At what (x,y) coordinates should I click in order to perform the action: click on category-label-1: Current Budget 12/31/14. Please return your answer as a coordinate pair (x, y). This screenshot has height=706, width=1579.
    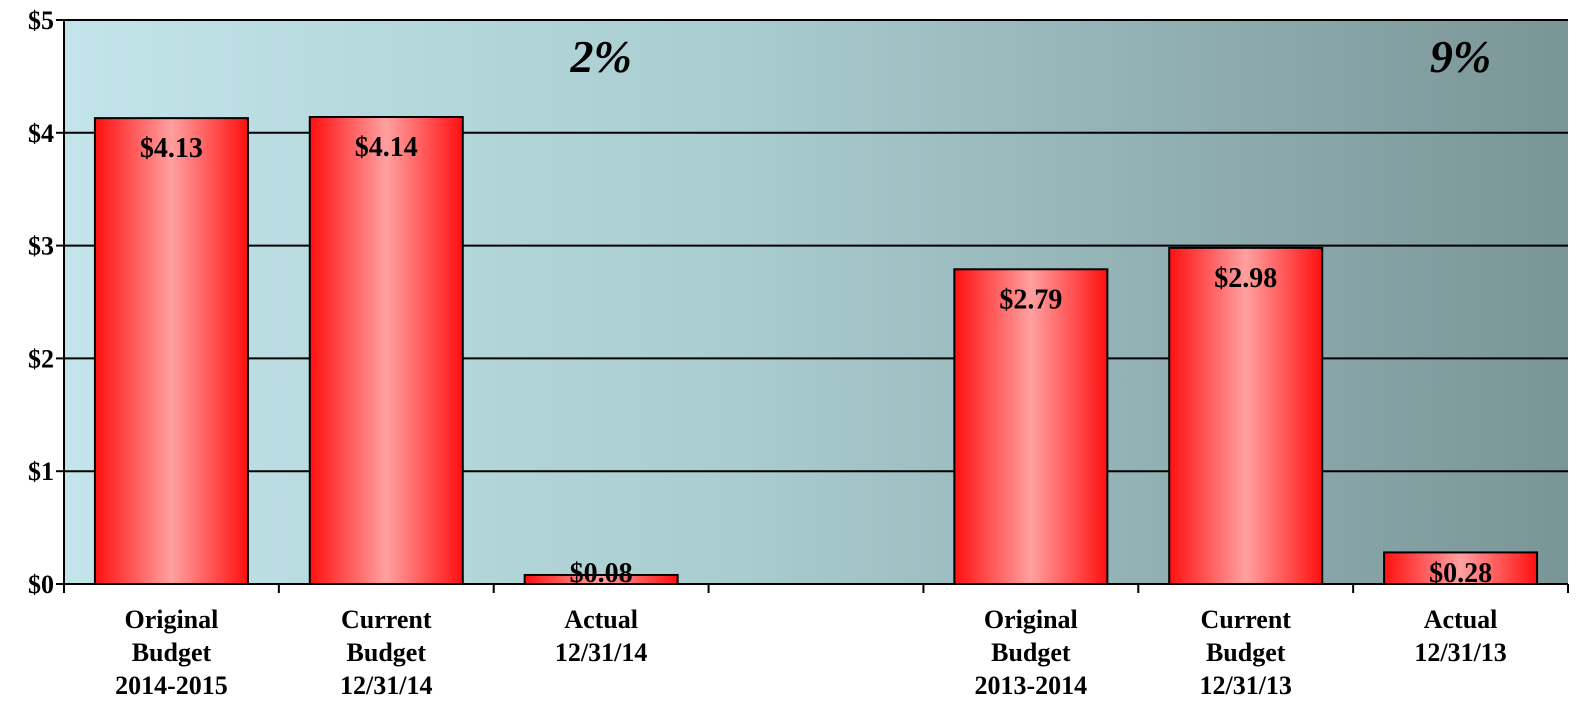
    Looking at the image, I should click on (386, 652).